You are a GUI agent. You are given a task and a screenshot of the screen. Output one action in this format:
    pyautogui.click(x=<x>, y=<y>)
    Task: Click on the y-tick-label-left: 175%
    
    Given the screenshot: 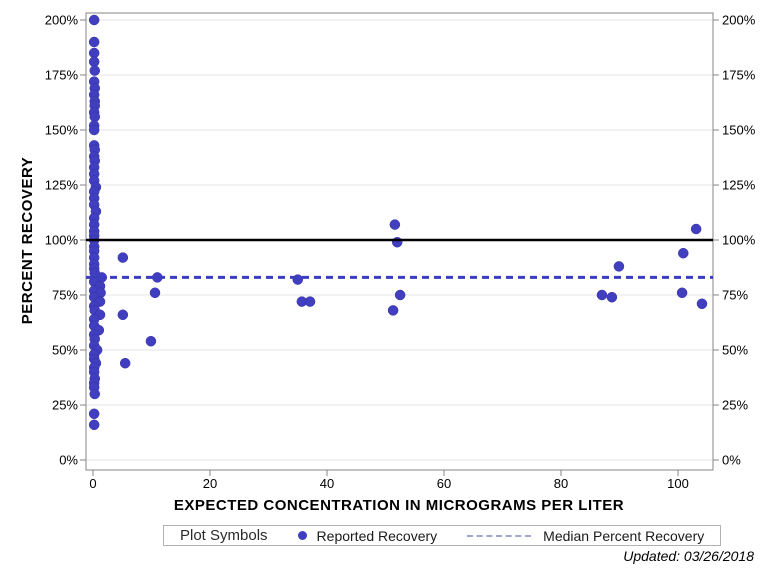 What is the action you would take?
    pyautogui.click(x=61, y=75)
    